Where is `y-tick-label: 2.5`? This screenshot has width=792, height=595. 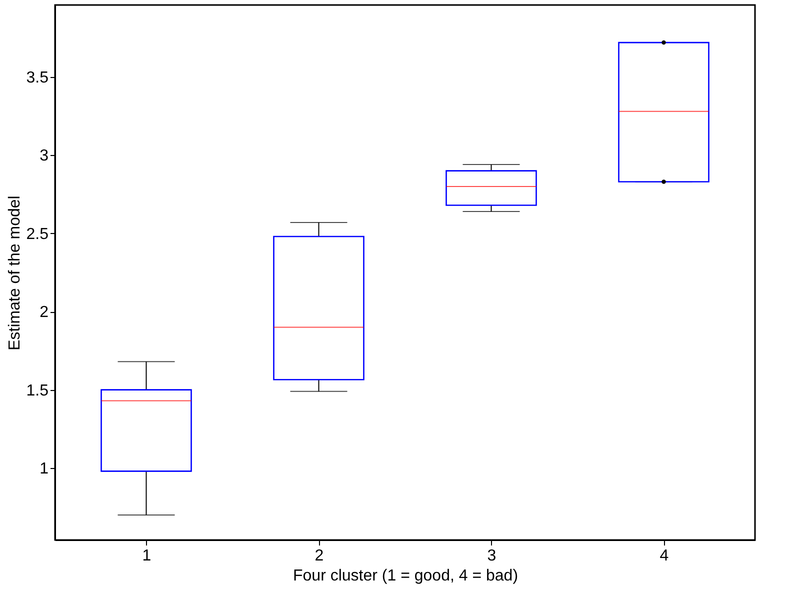 y-tick-label: 2.5 is located at coordinates (37, 234).